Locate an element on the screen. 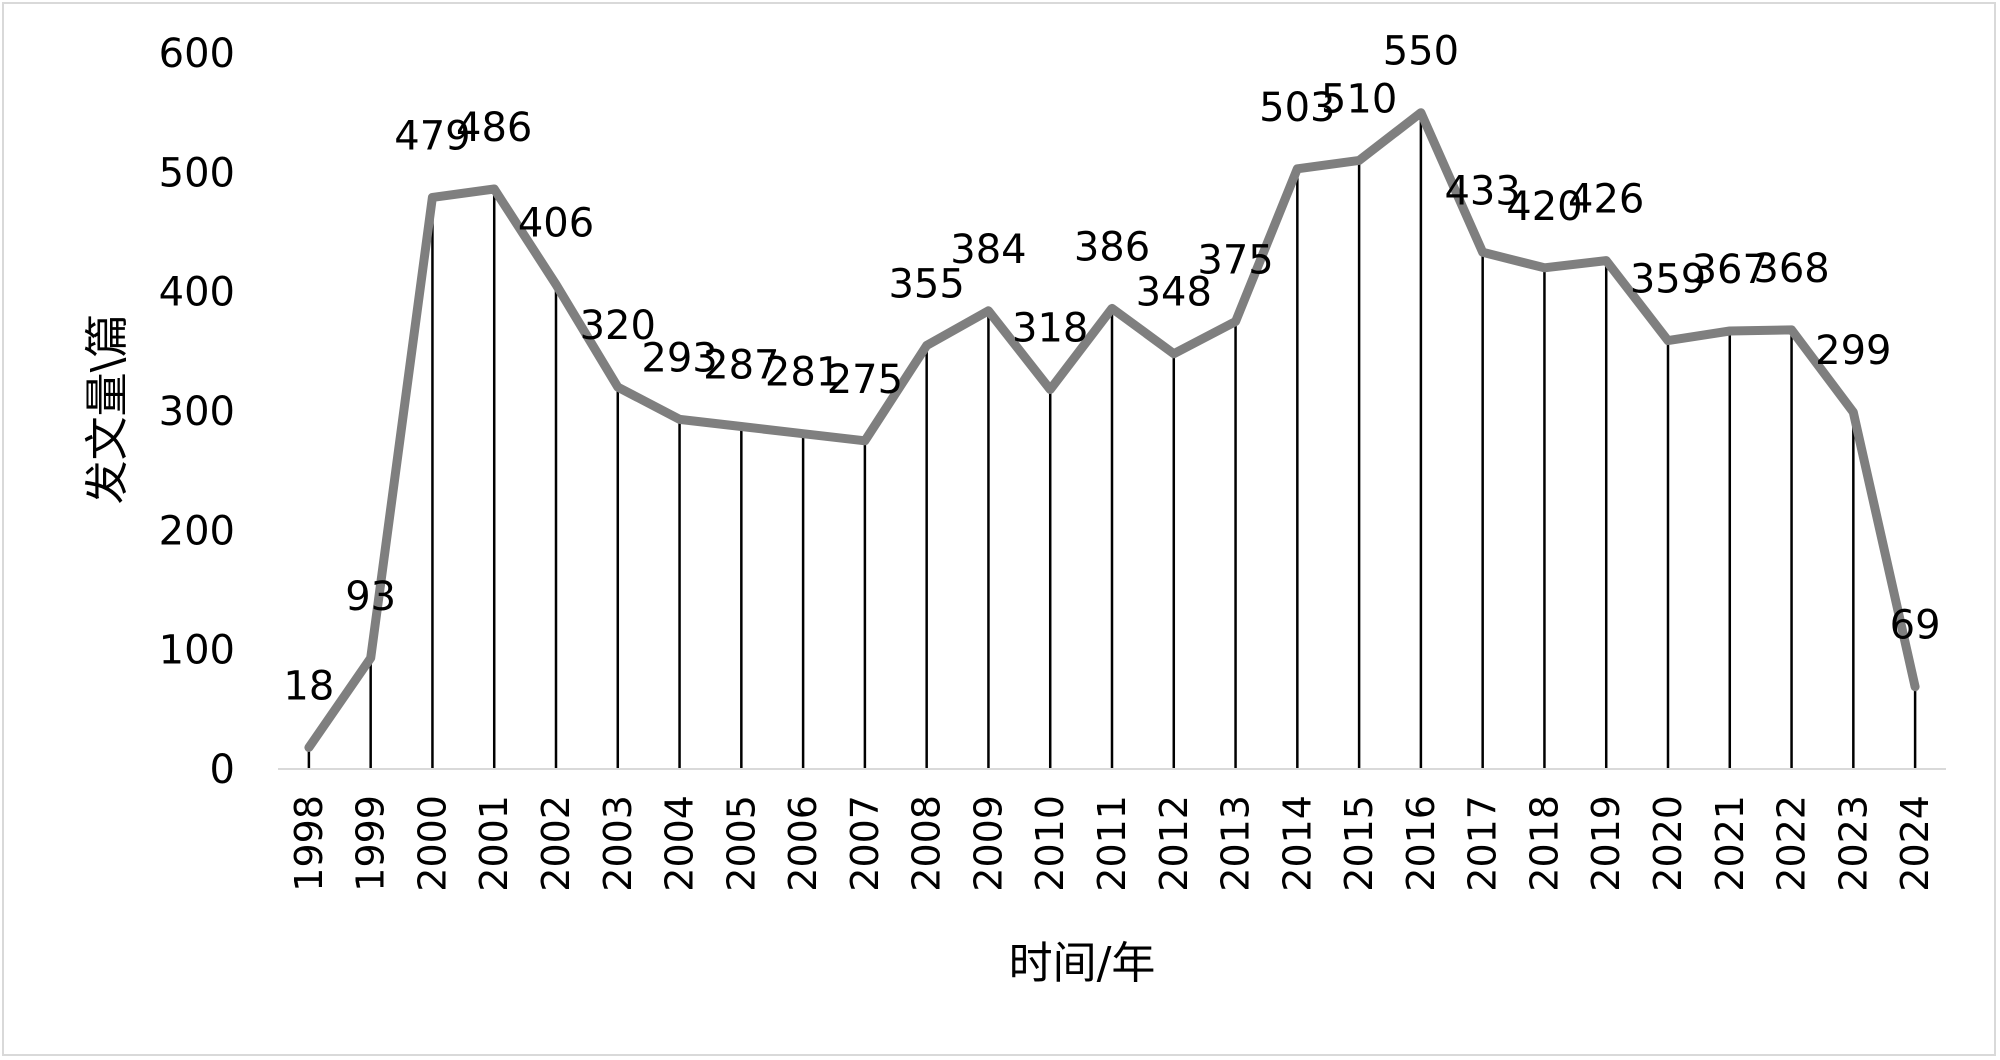 Image resolution: width=2000 pixels, height=1060 pixels. x-tick-label: 2006 is located at coordinates (803, 843).